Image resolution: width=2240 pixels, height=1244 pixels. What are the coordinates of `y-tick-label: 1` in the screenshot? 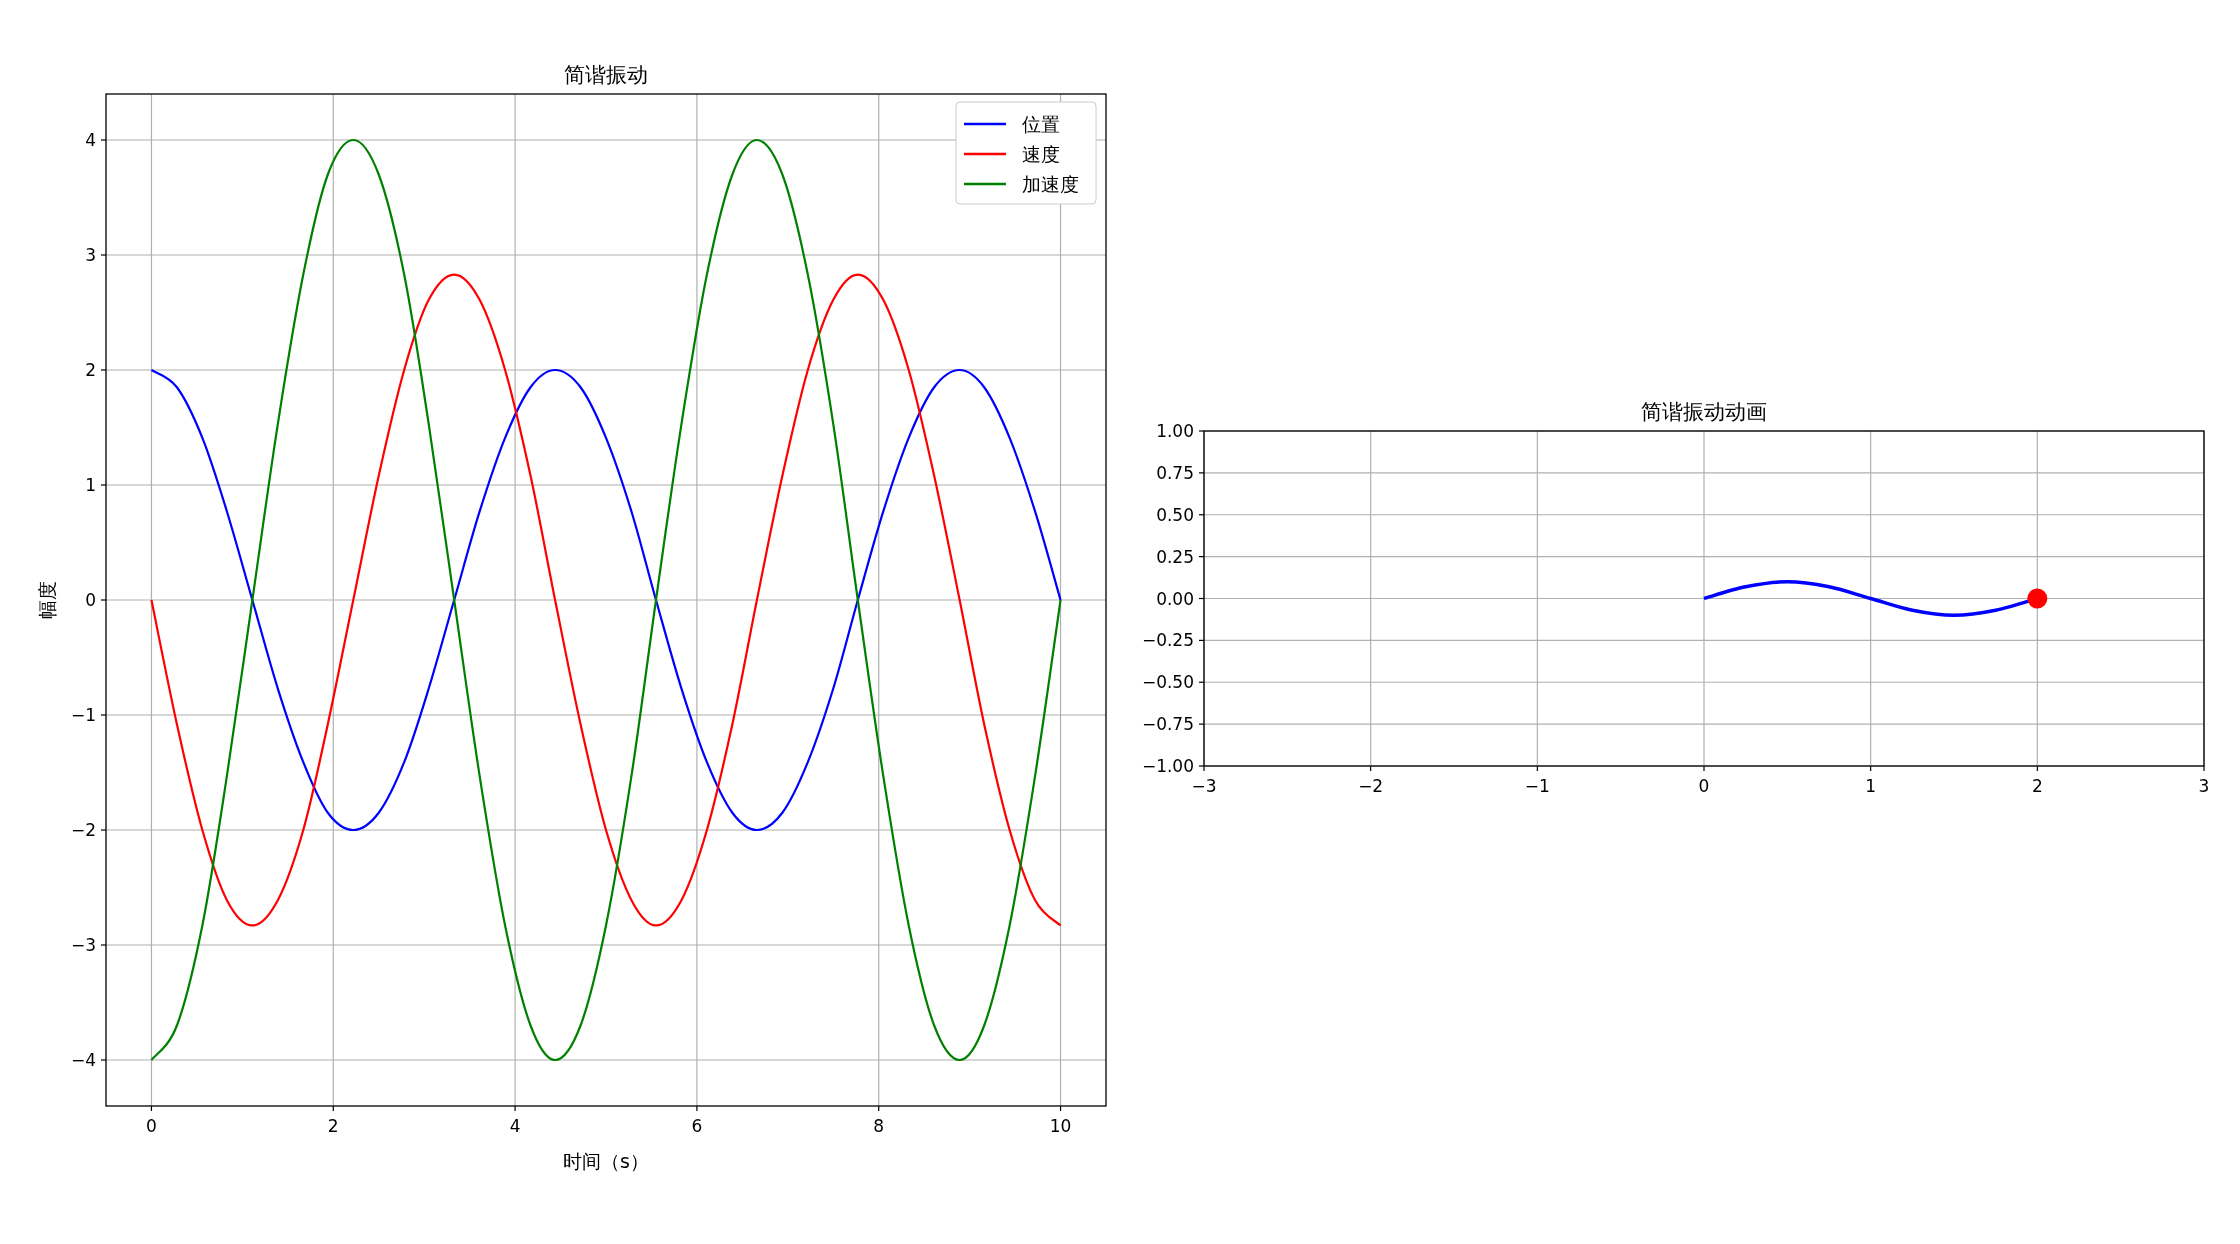 It's located at (90, 485).